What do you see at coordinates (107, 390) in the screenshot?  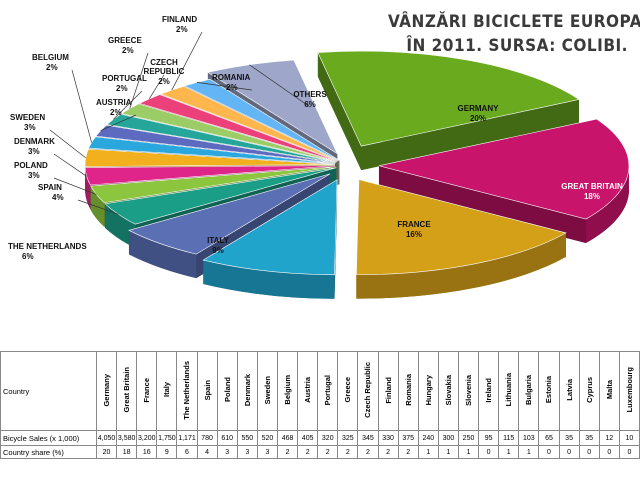 I see `country-name: Germany` at bounding box center [107, 390].